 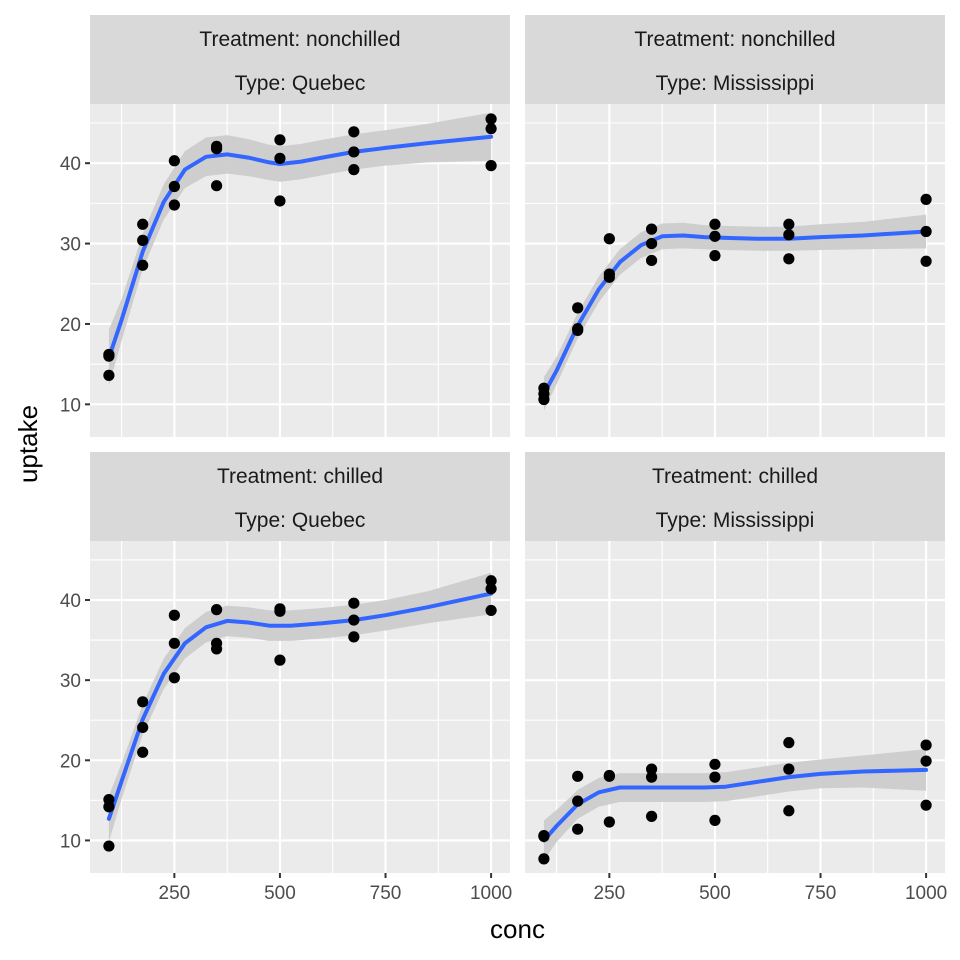 What do you see at coordinates (926, 893) in the screenshot?
I see `x-tick-label: 1000` at bounding box center [926, 893].